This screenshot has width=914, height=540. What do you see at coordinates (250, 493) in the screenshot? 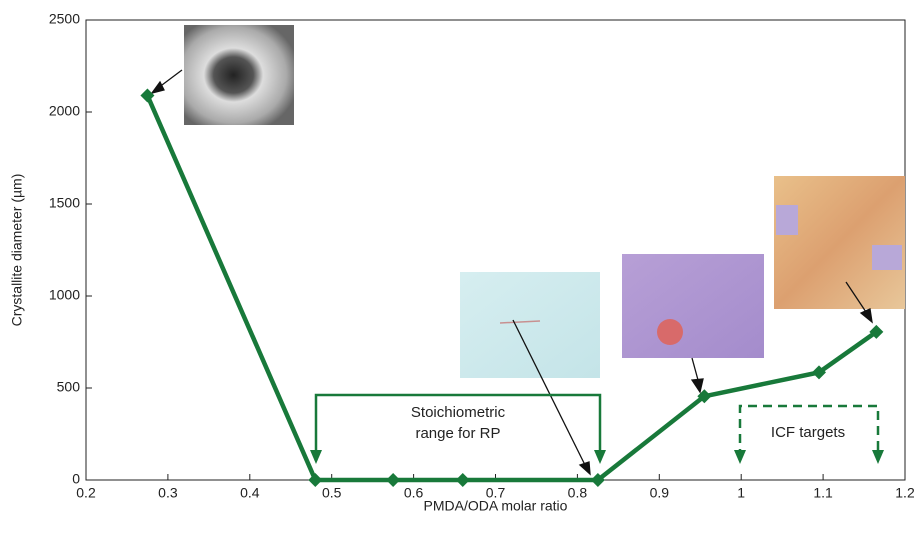
I see `x-tick-label: 0.4` at bounding box center [250, 493].